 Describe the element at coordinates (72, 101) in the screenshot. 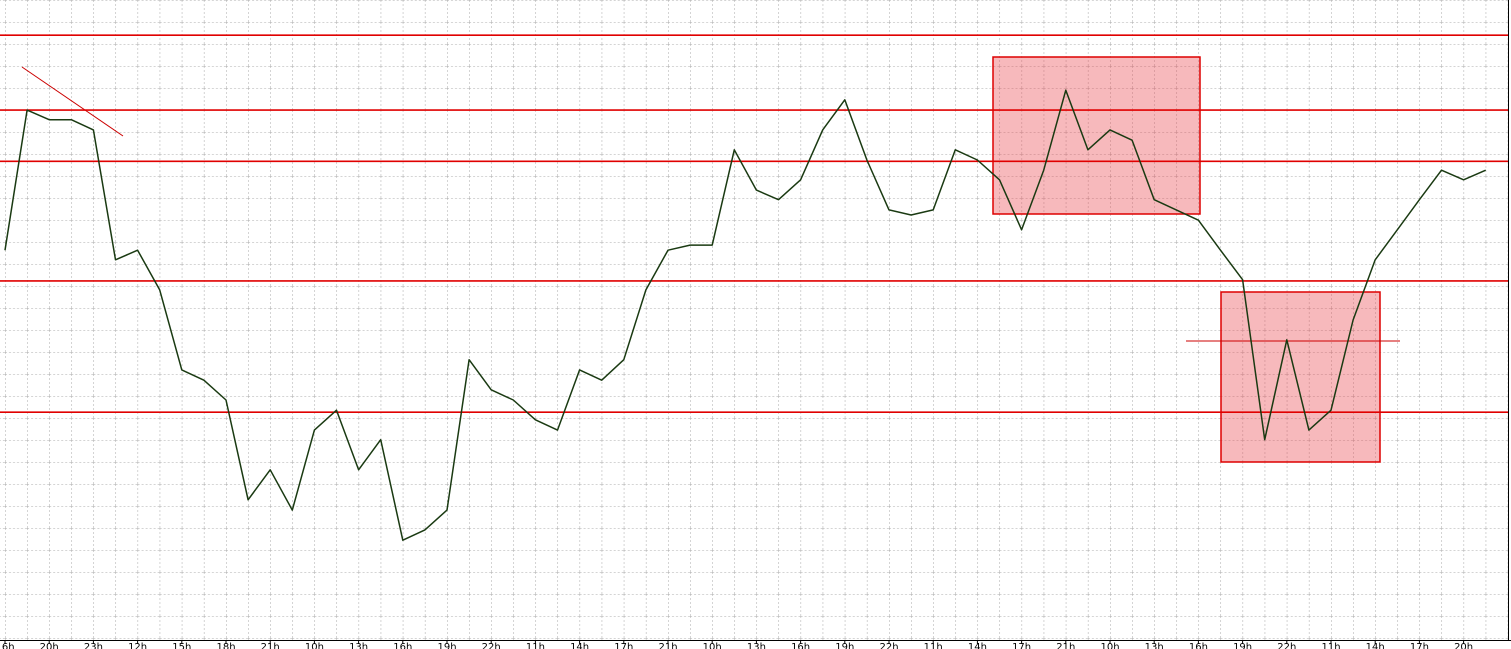

I see `trend-line` at that location.